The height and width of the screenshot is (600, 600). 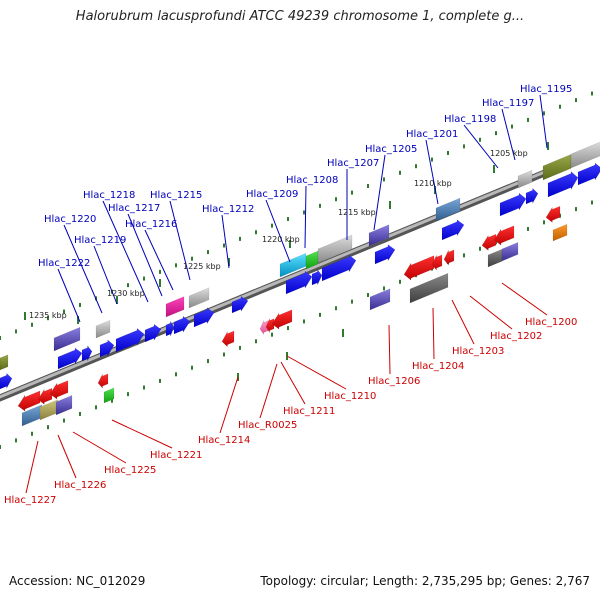 I want to click on gene-label-hlac-1208: Hlac_1208, so click(x=312, y=180).